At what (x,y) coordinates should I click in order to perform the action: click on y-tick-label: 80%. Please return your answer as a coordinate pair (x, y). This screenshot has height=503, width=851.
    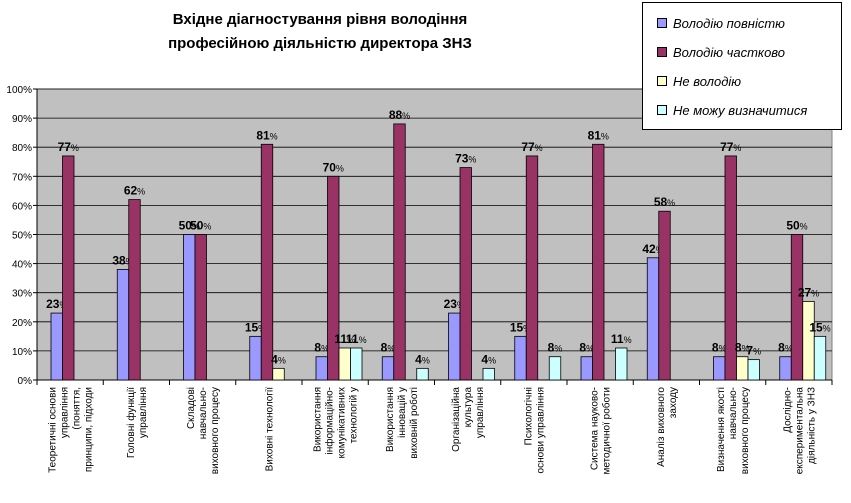
    Looking at the image, I should click on (22, 148).